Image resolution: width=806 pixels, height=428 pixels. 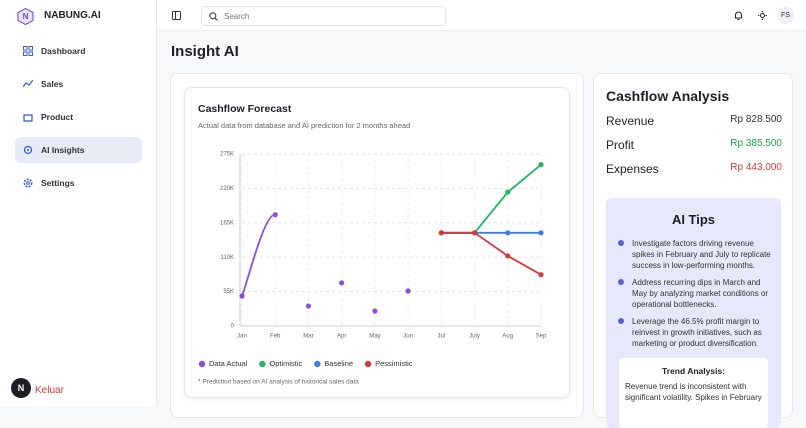 What do you see at coordinates (228, 292) in the screenshot?
I see `y-tick-label: 55K` at bounding box center [228, 292].